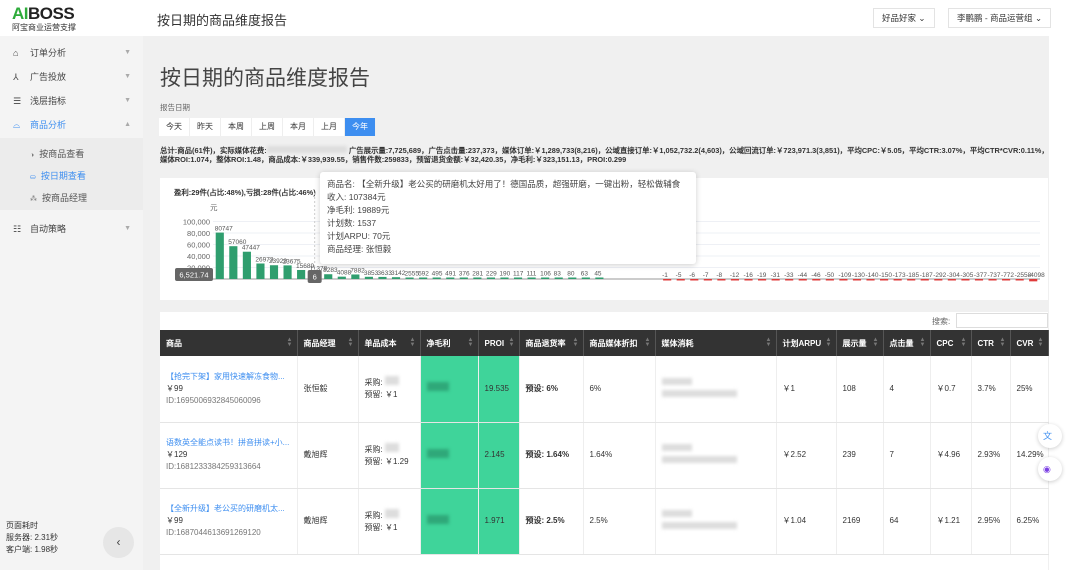  I want to click on bar-data-label: 47447, so click(251, 248).